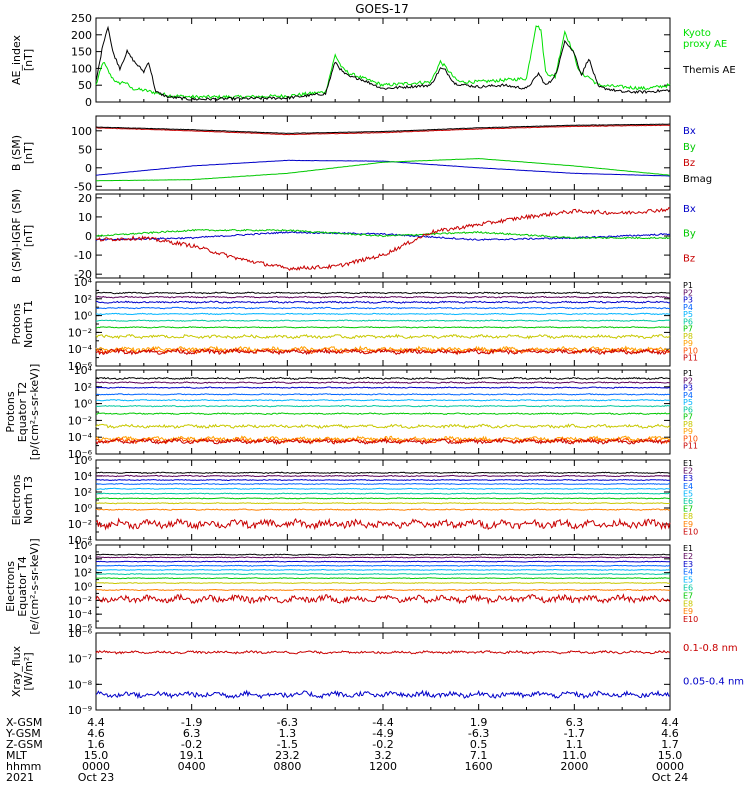 This screenshot has width=750, height=800. Describe the element at coordinates (192, 766) in the screenshot. I see `x-table-cell: 0400` at that location.